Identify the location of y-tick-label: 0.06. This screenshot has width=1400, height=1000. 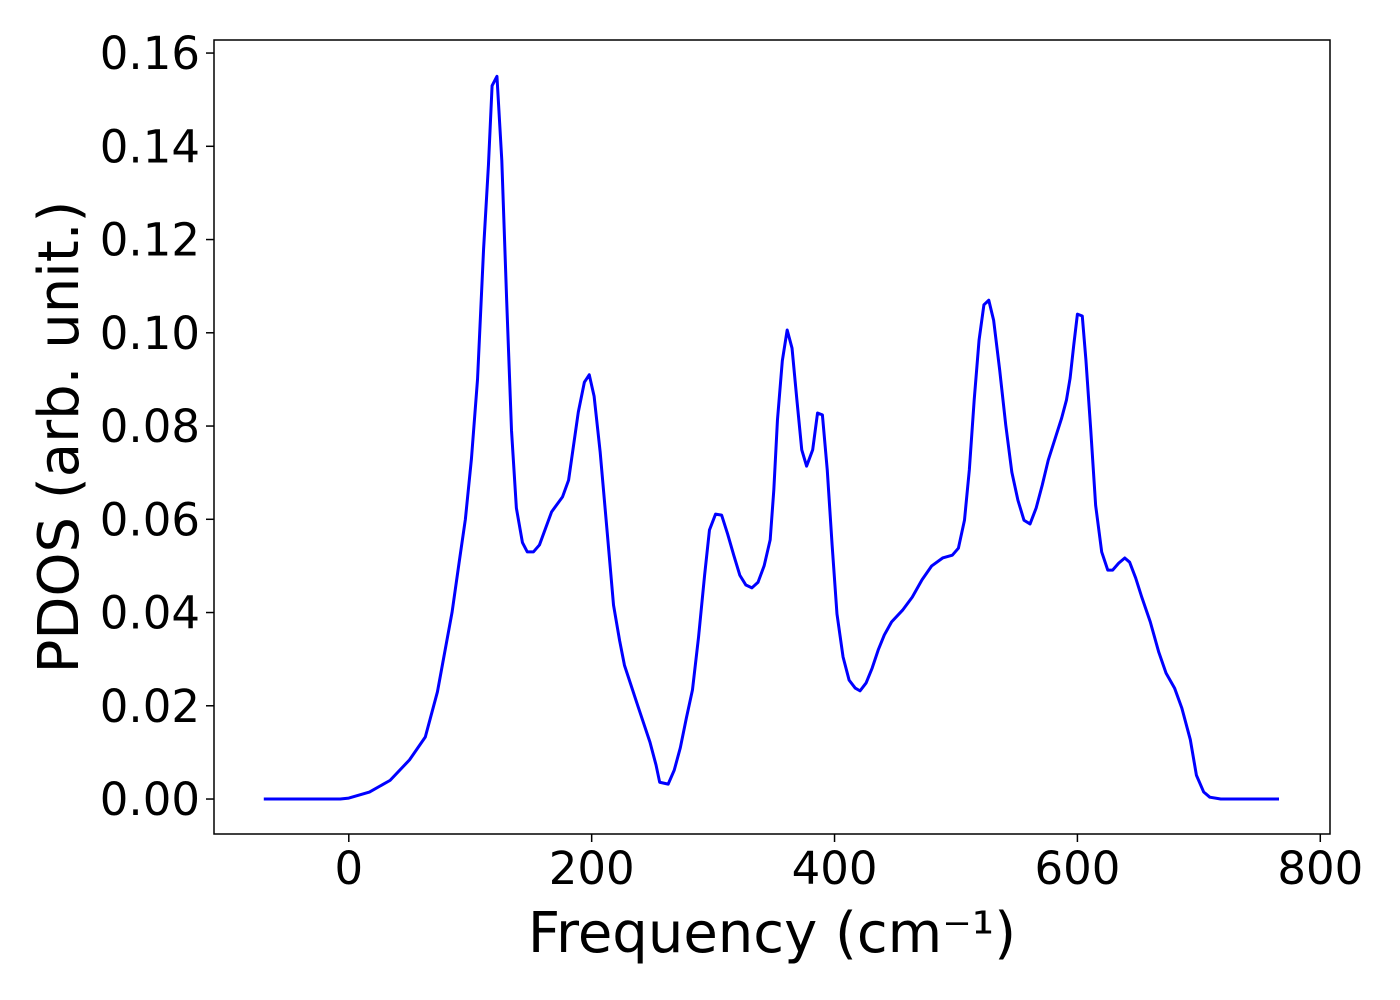
(150, 519).